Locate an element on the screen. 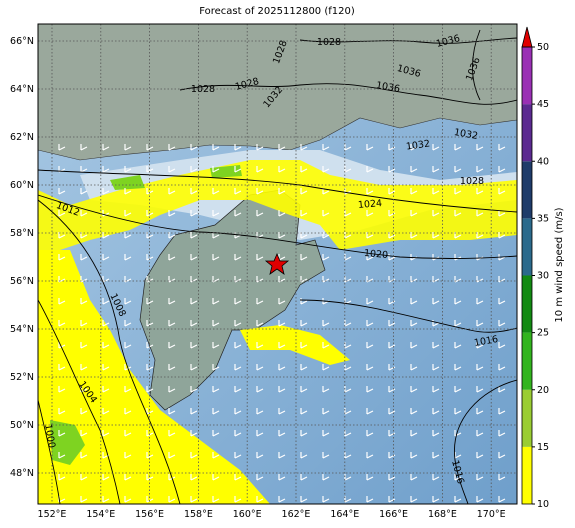  lon-label: 156°E is located at coordinates (149, 514).